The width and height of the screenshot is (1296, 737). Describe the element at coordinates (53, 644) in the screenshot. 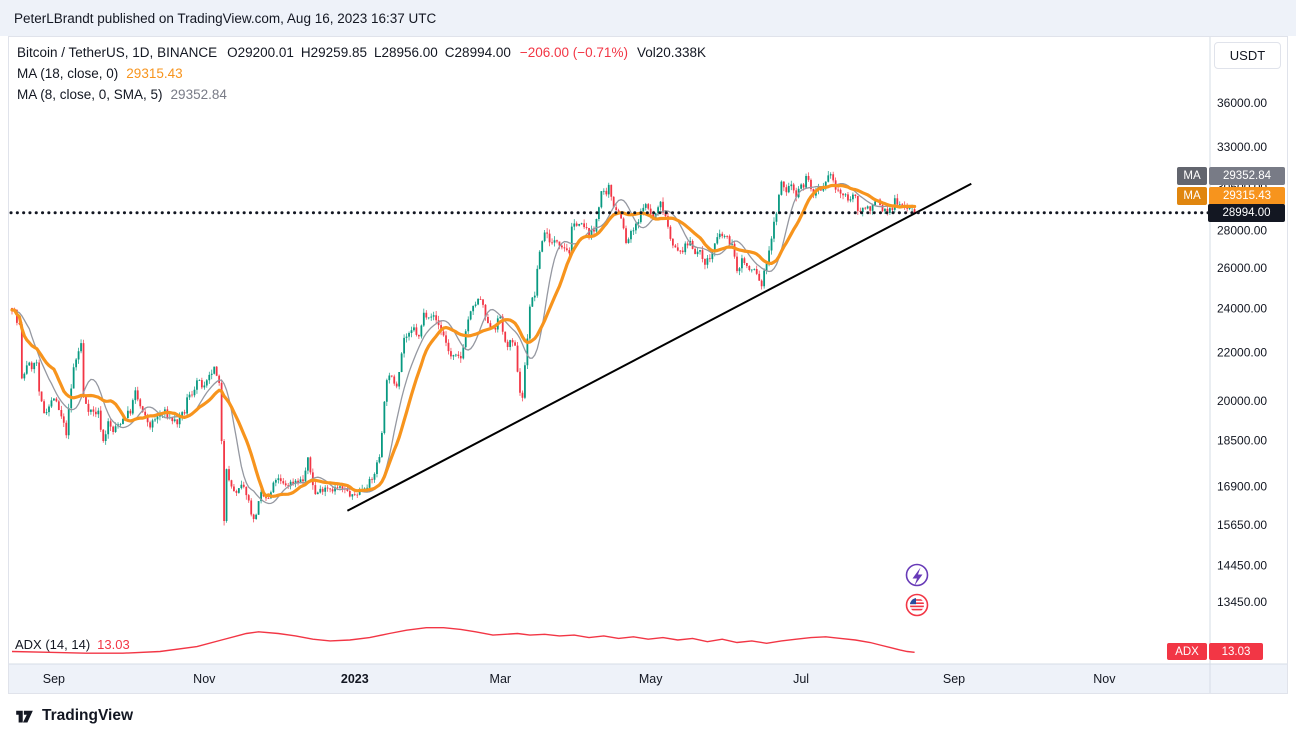

I see `adx-label: ADX (14, 14)` at that location.